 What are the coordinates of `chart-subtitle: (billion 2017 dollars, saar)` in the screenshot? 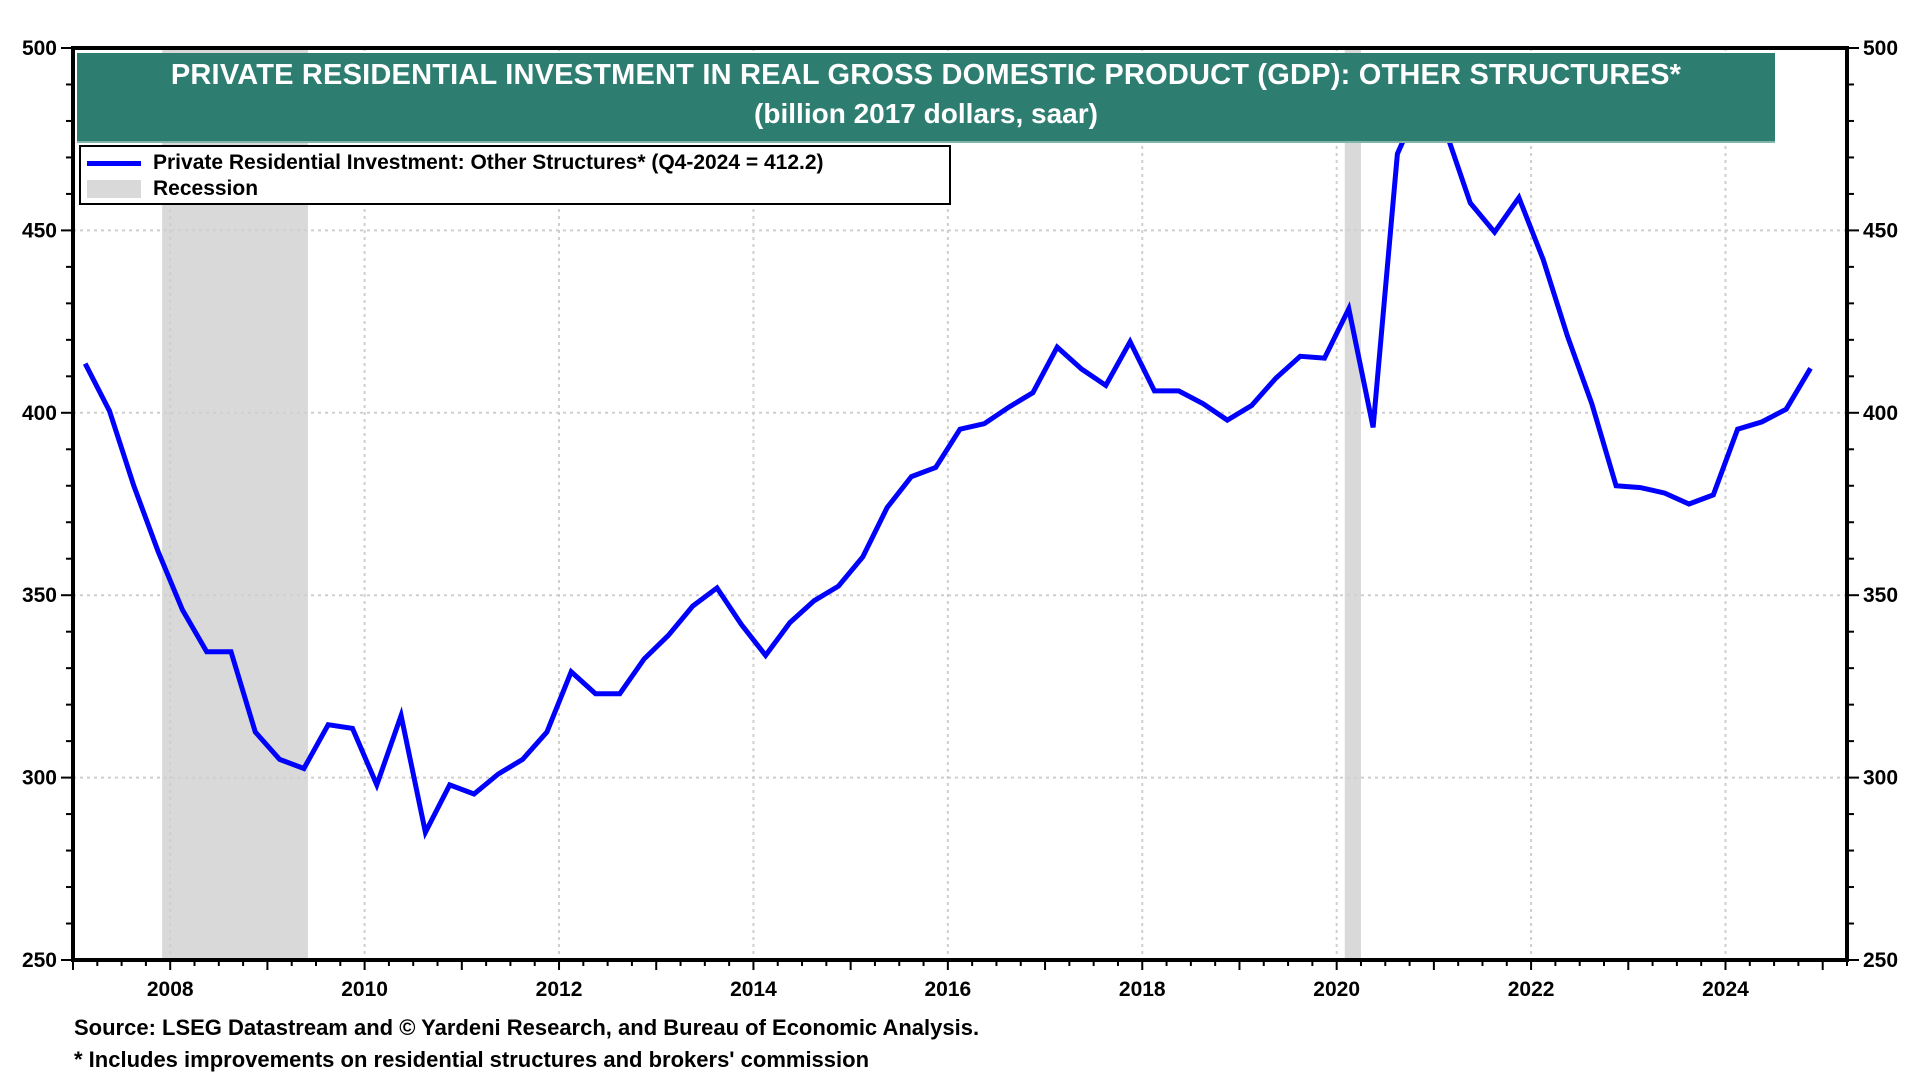 It's located at (926, 113).